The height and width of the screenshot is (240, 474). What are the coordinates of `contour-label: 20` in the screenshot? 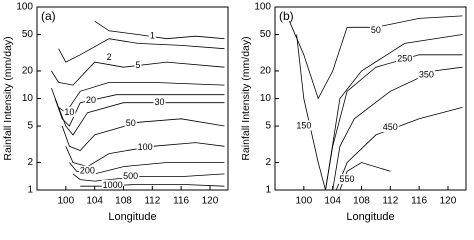 It's located at (91, 100).